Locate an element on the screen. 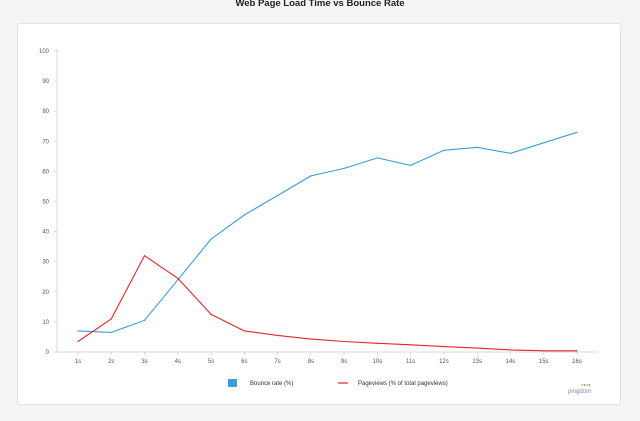  chart-title: Web Page Load Time vs Bounce Rate is located at coordinates (320, 4).